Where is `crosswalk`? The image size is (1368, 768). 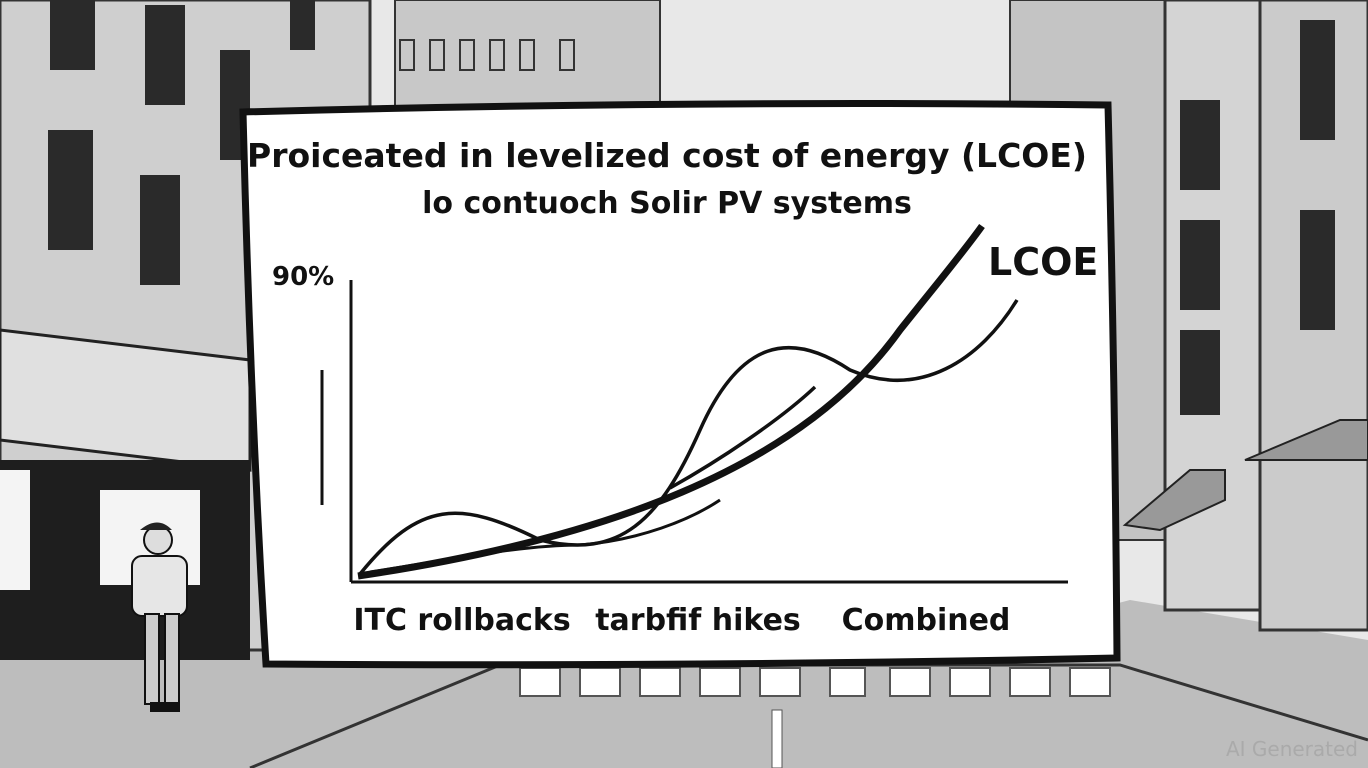 crosswalk is located at coordinates (815, 682).